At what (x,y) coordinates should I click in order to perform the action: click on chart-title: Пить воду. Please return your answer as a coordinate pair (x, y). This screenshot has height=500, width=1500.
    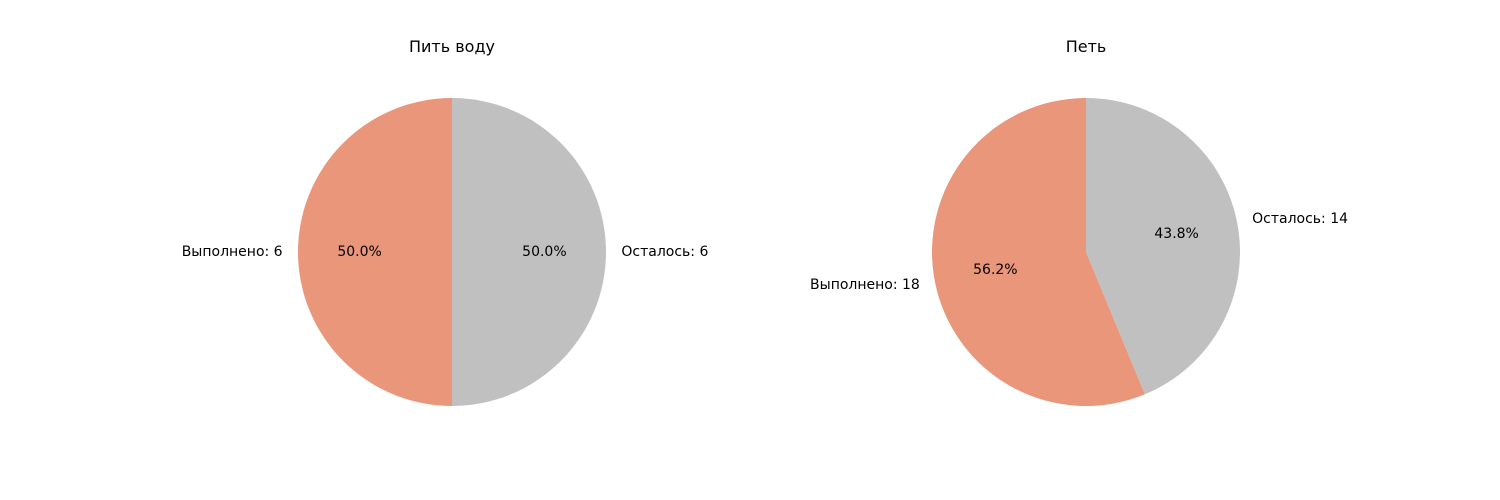
    Looking at the image, I should click on (452, 46).